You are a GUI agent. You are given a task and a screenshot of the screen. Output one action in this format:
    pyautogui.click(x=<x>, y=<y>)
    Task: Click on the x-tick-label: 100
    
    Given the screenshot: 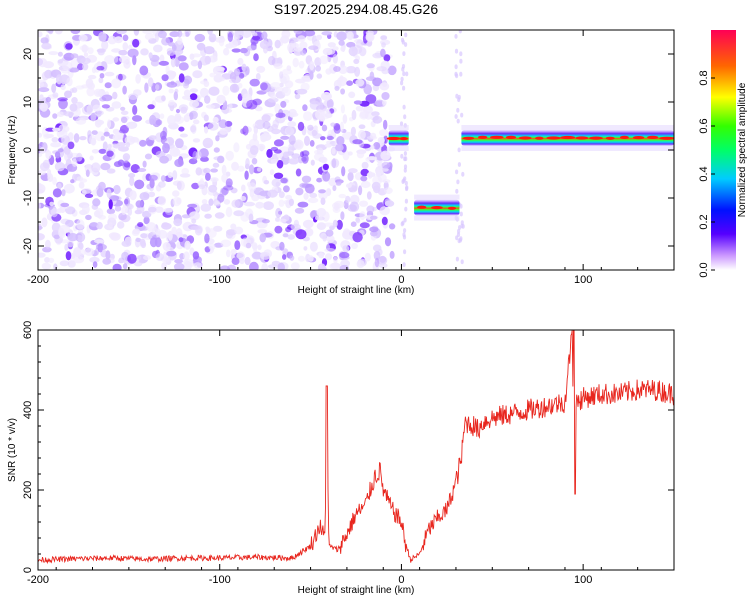 What is the action you would take?
    pyautogui.click(x=583, y=580)
    